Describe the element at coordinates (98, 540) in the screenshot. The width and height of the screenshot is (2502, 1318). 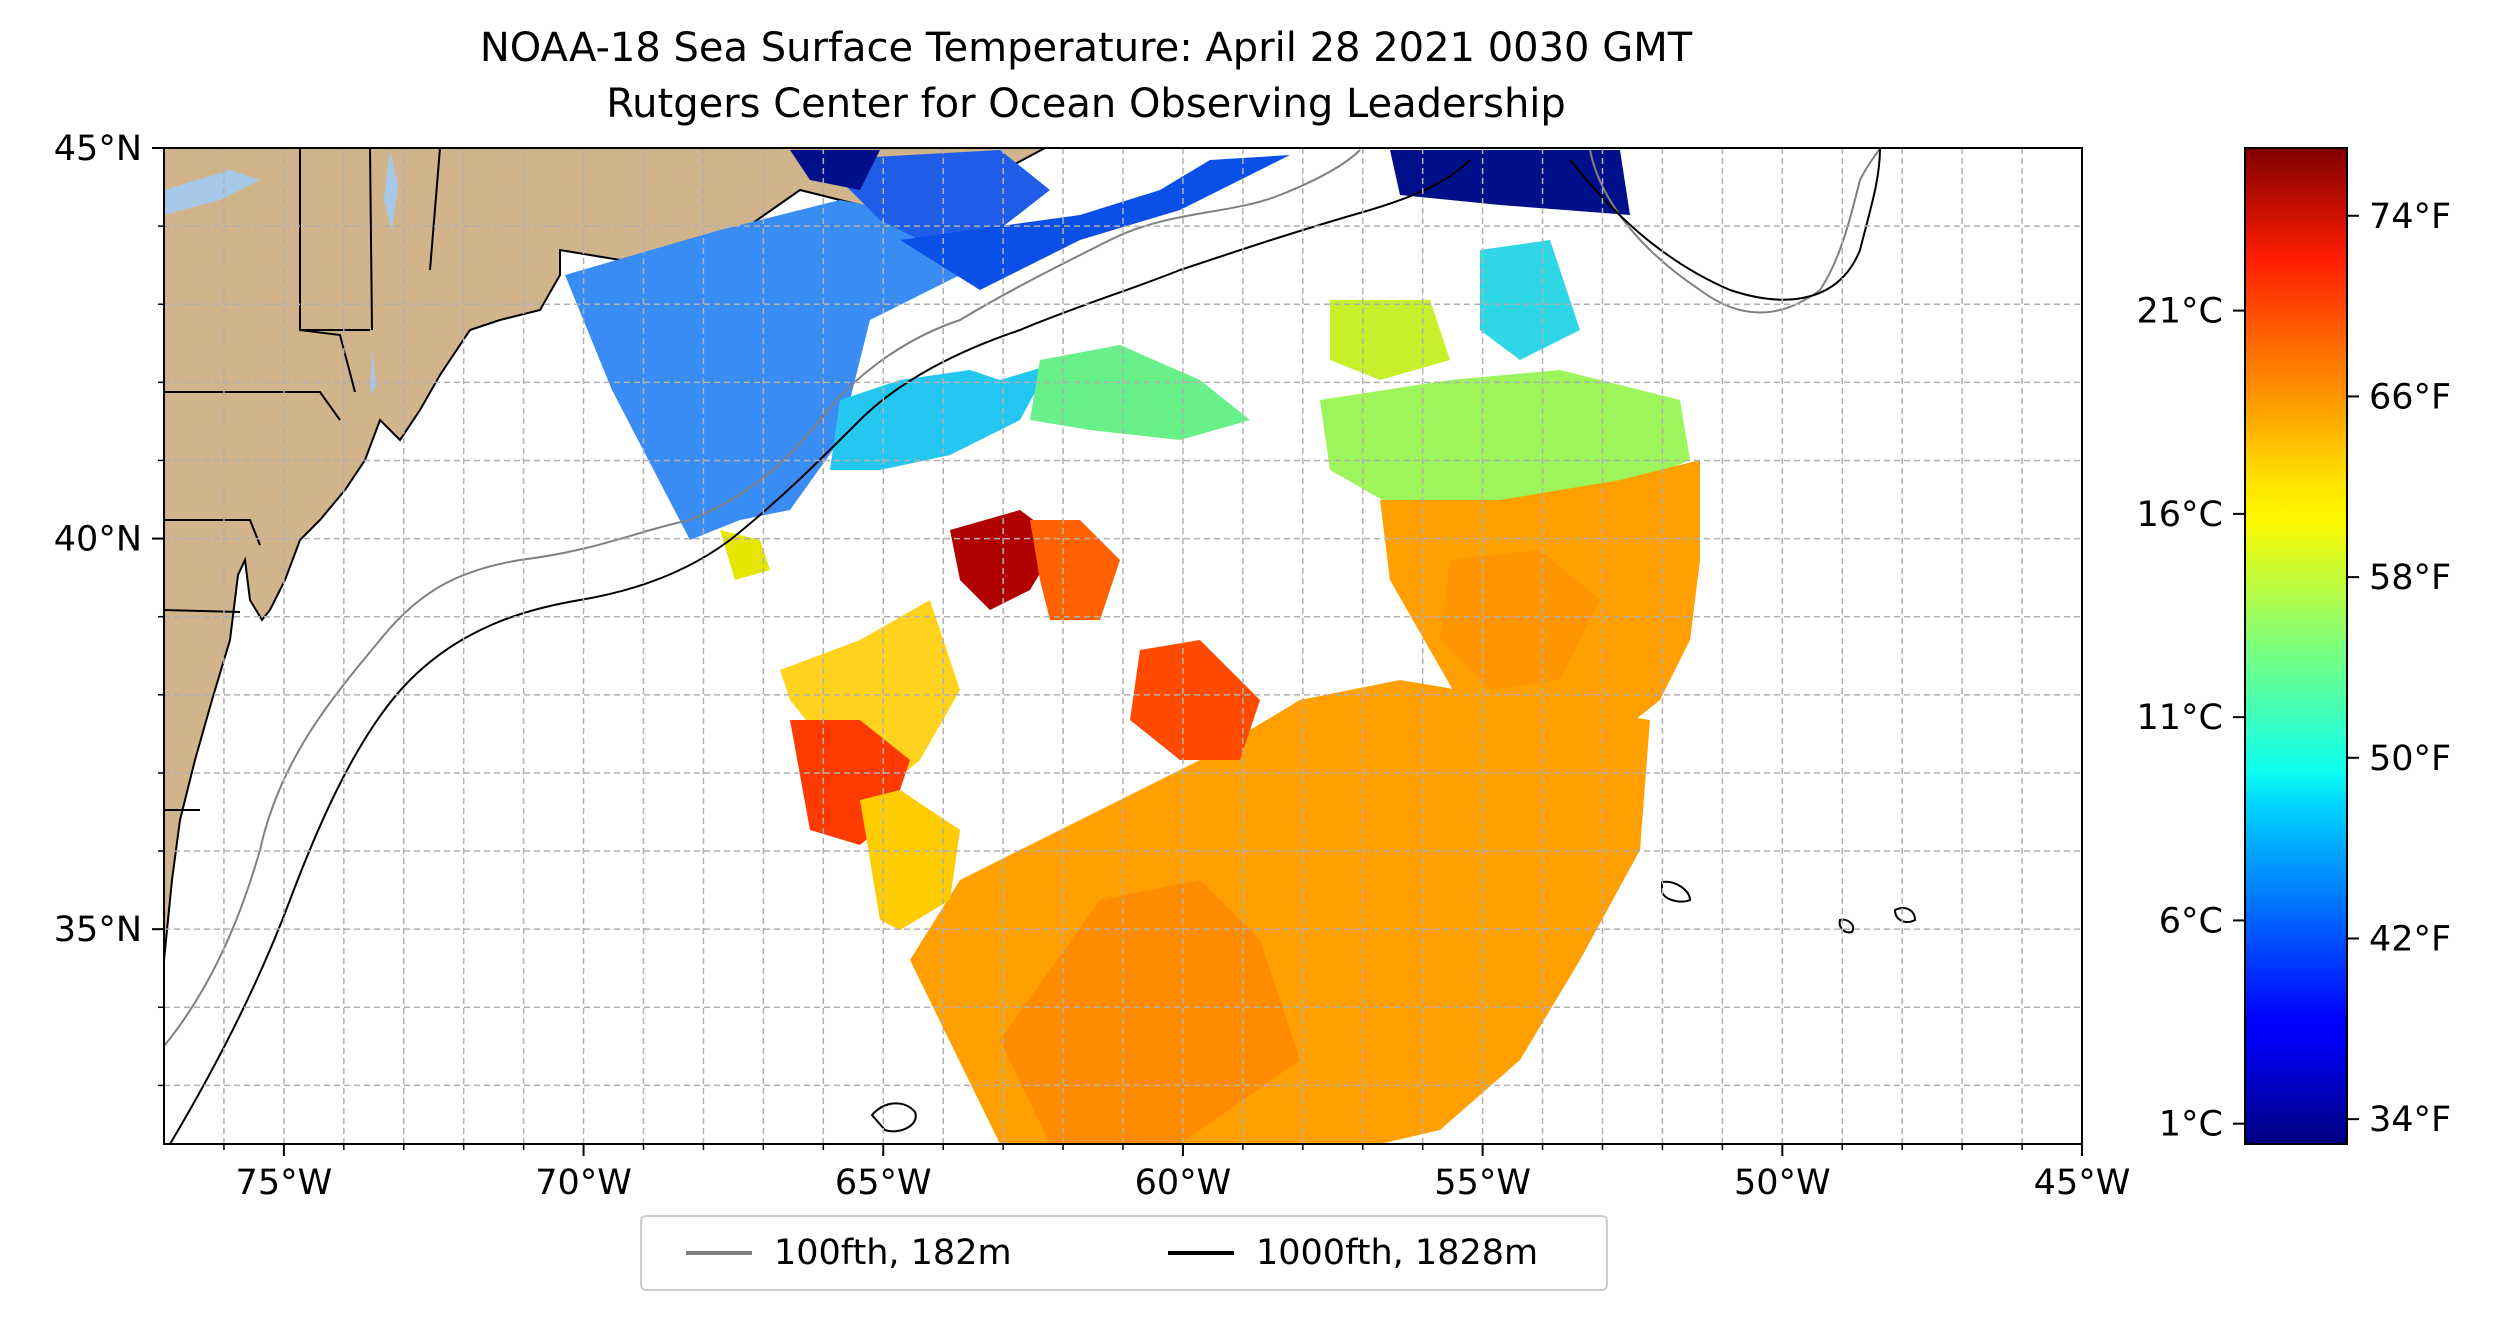
I see `y-tick-label: 40°N` at that location.